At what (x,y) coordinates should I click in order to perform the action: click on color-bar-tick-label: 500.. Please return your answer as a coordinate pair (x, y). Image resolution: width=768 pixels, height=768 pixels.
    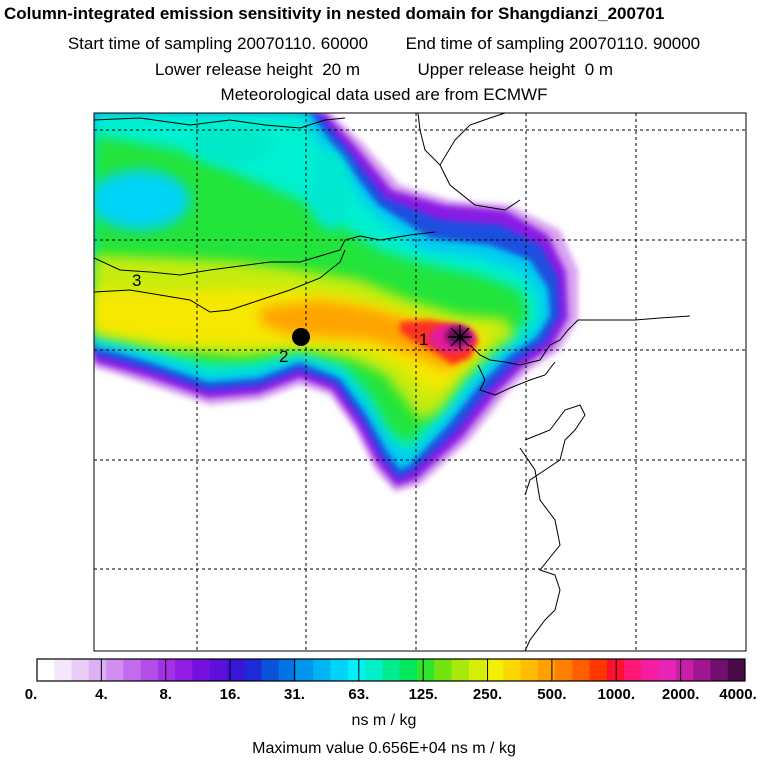
    Looking at the image, I should click on (552, 694).